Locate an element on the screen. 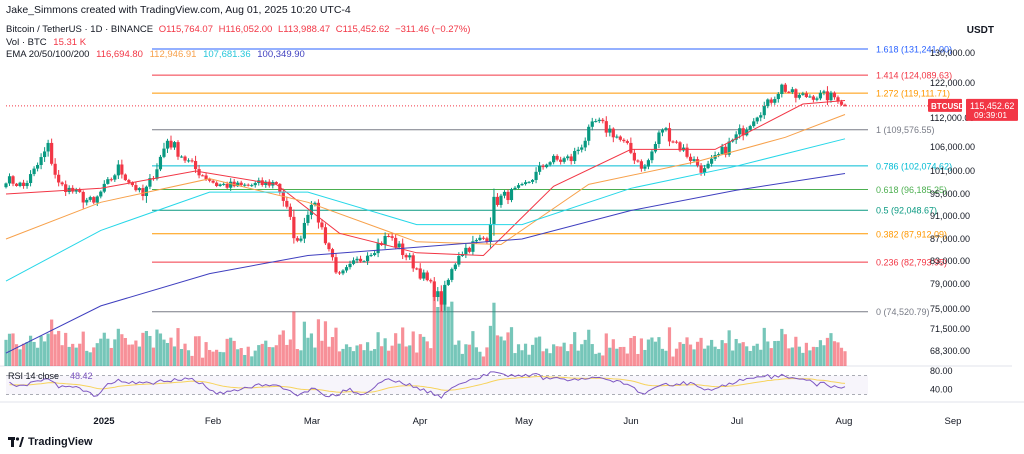 The image size is (1024, 454). fib-level-label: 0.786 (102,074.62) is located at coordinates (914, 166).